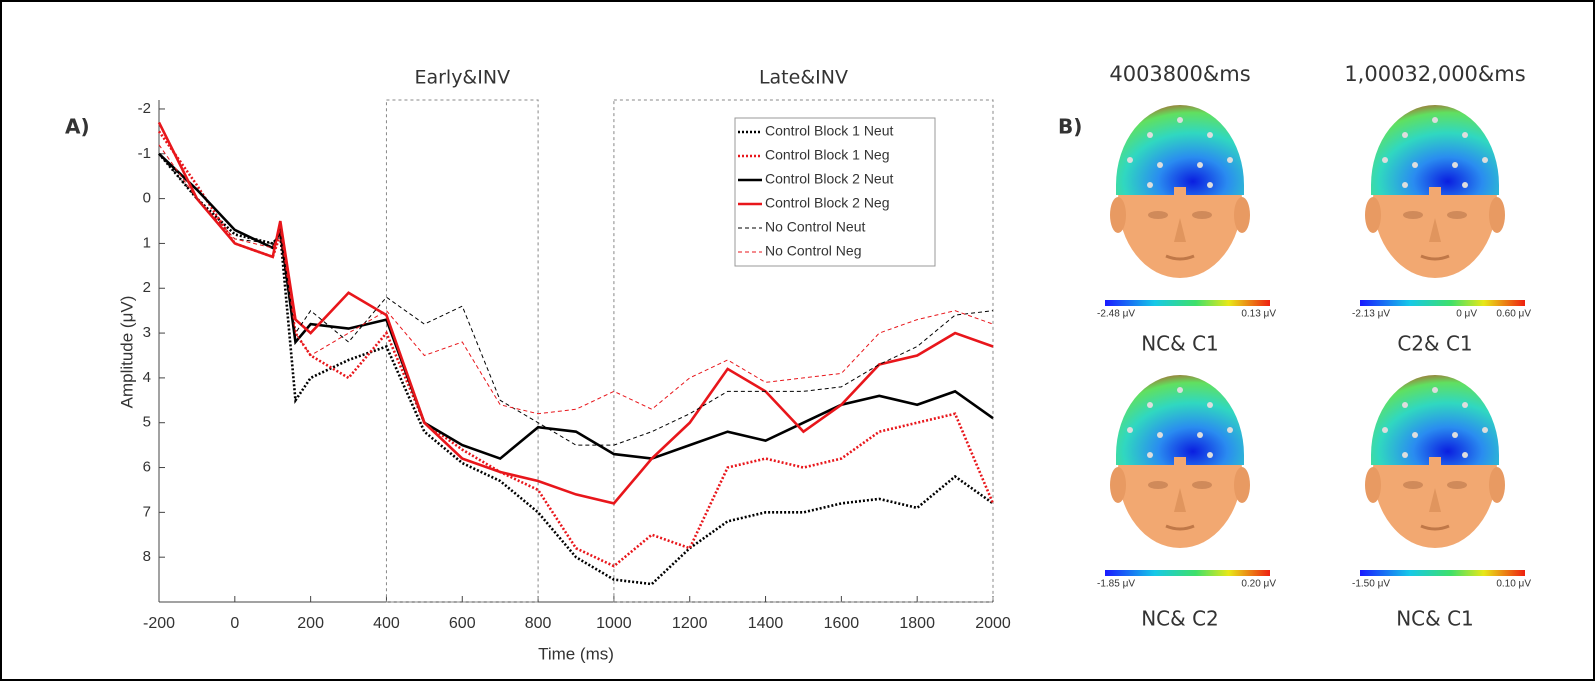 The width and height of the screenshot is (1595, 681). What do you see at coordinates (1180, 619) in the screenshot?
I see `map-caption: NC& C2` at bounding box center [1180, 619].